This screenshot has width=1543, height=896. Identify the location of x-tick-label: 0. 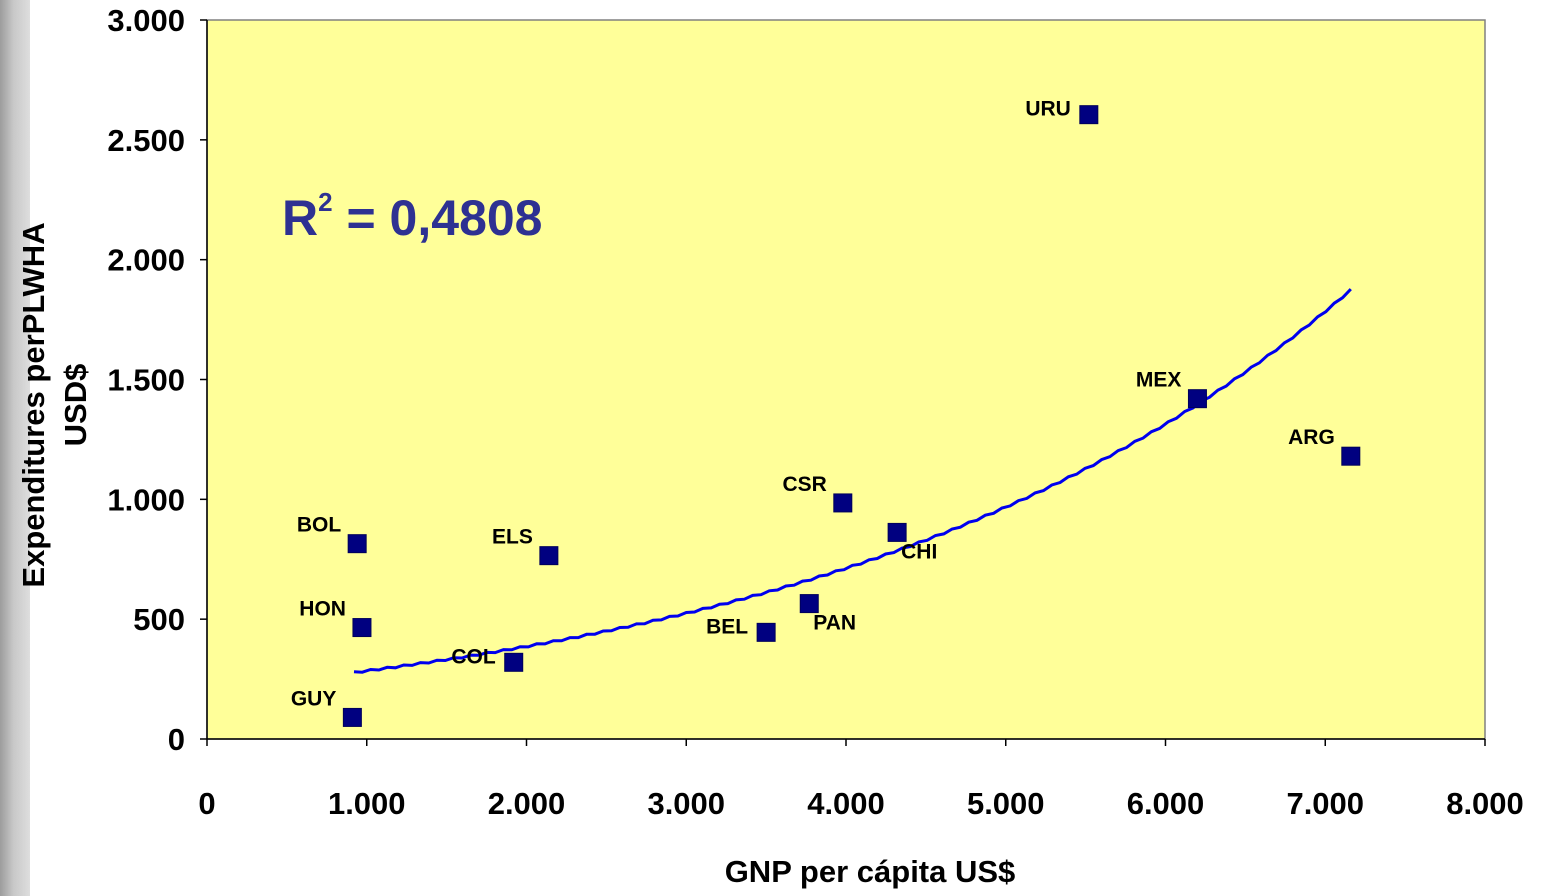
(206, 803).